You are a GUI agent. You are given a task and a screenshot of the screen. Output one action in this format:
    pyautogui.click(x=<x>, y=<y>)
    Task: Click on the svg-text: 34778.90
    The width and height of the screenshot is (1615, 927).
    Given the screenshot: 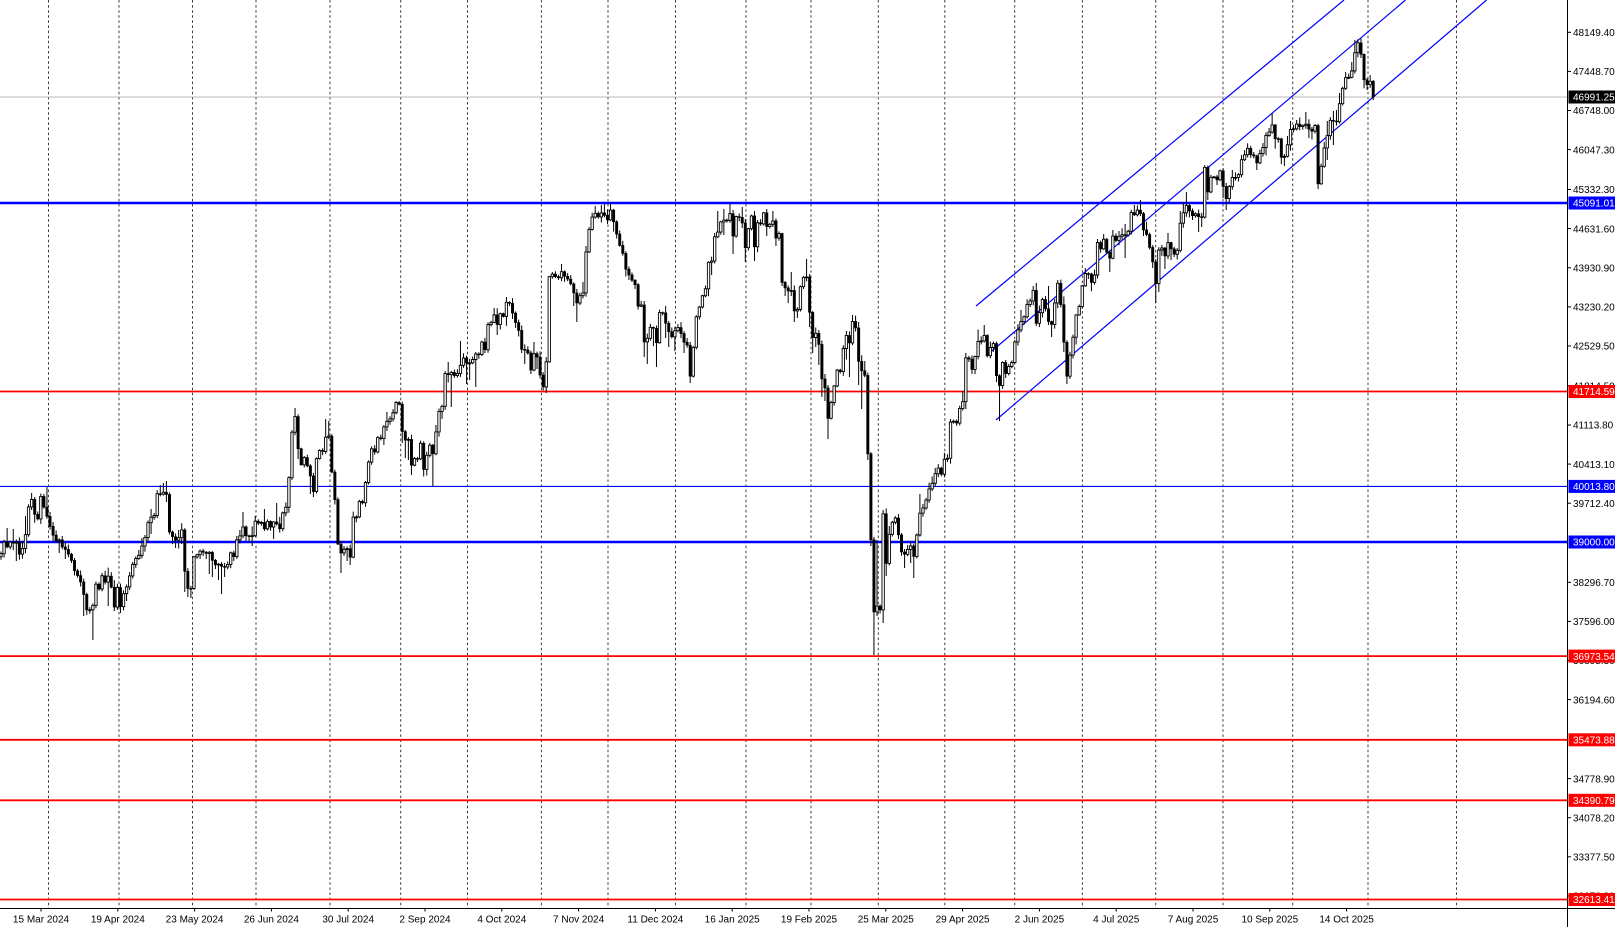 What is the action you would take?
    pyautogui.click(x=1594, y=779)
    